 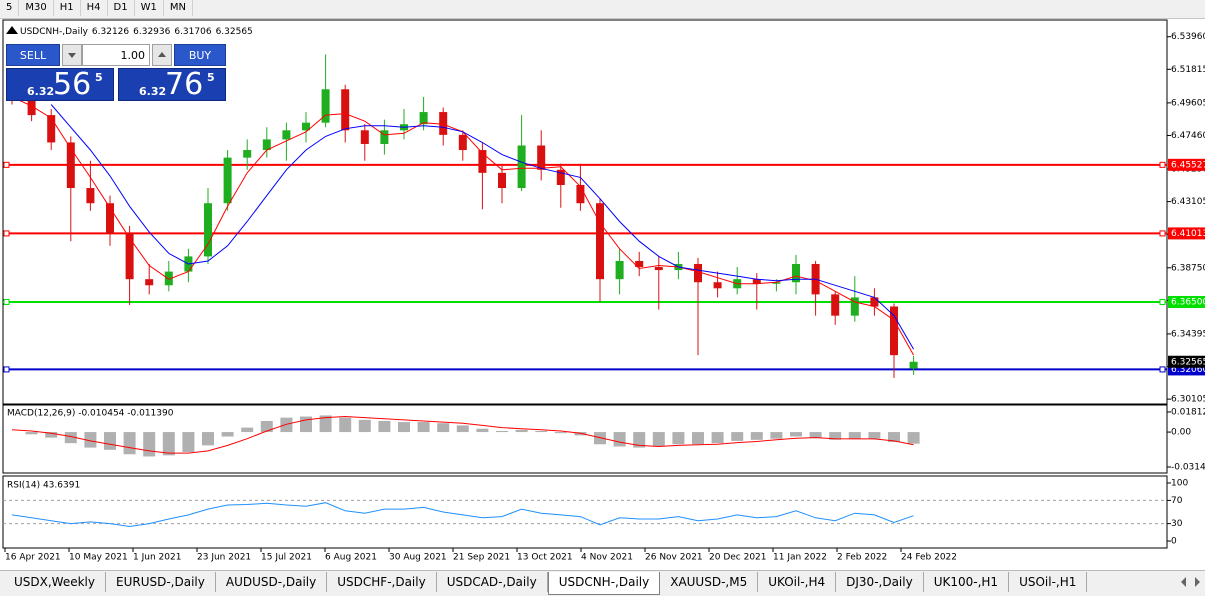 I want to click on timeframe-button: M30, so click(x=36, y=8).